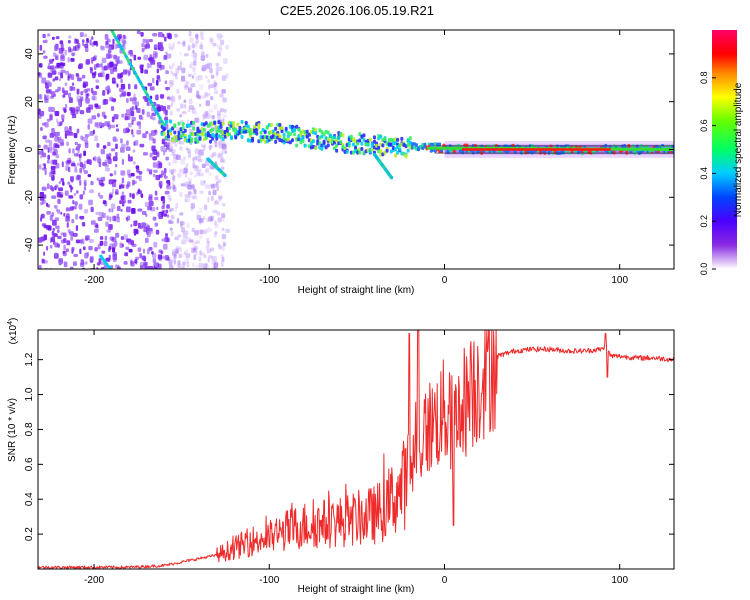 This screenshot has width=750, height=600. Describe the element at coordinates (29, 197) in the screenshot. I see `spectrogram-ytick-label: -20` at that location.